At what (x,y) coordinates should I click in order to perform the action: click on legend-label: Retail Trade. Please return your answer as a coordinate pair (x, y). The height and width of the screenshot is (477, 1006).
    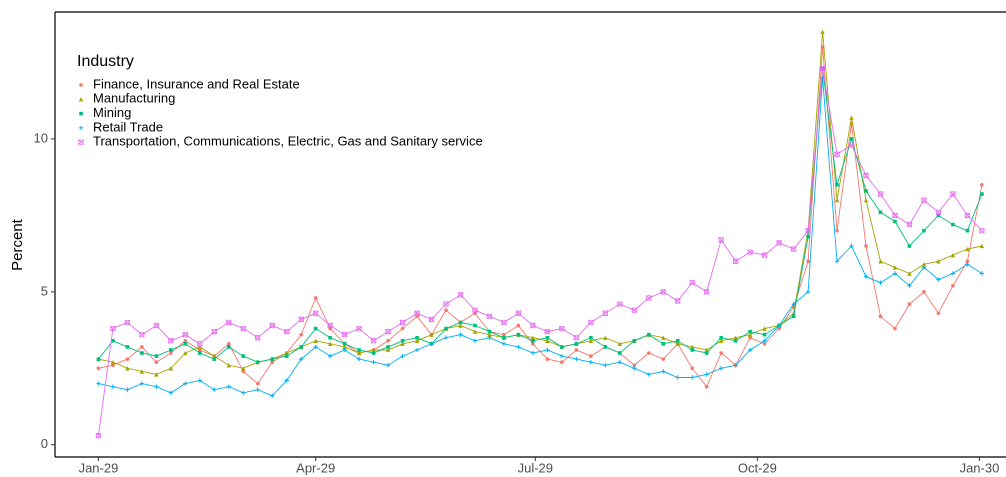
    Looking at the image, I should click on (128, 126).